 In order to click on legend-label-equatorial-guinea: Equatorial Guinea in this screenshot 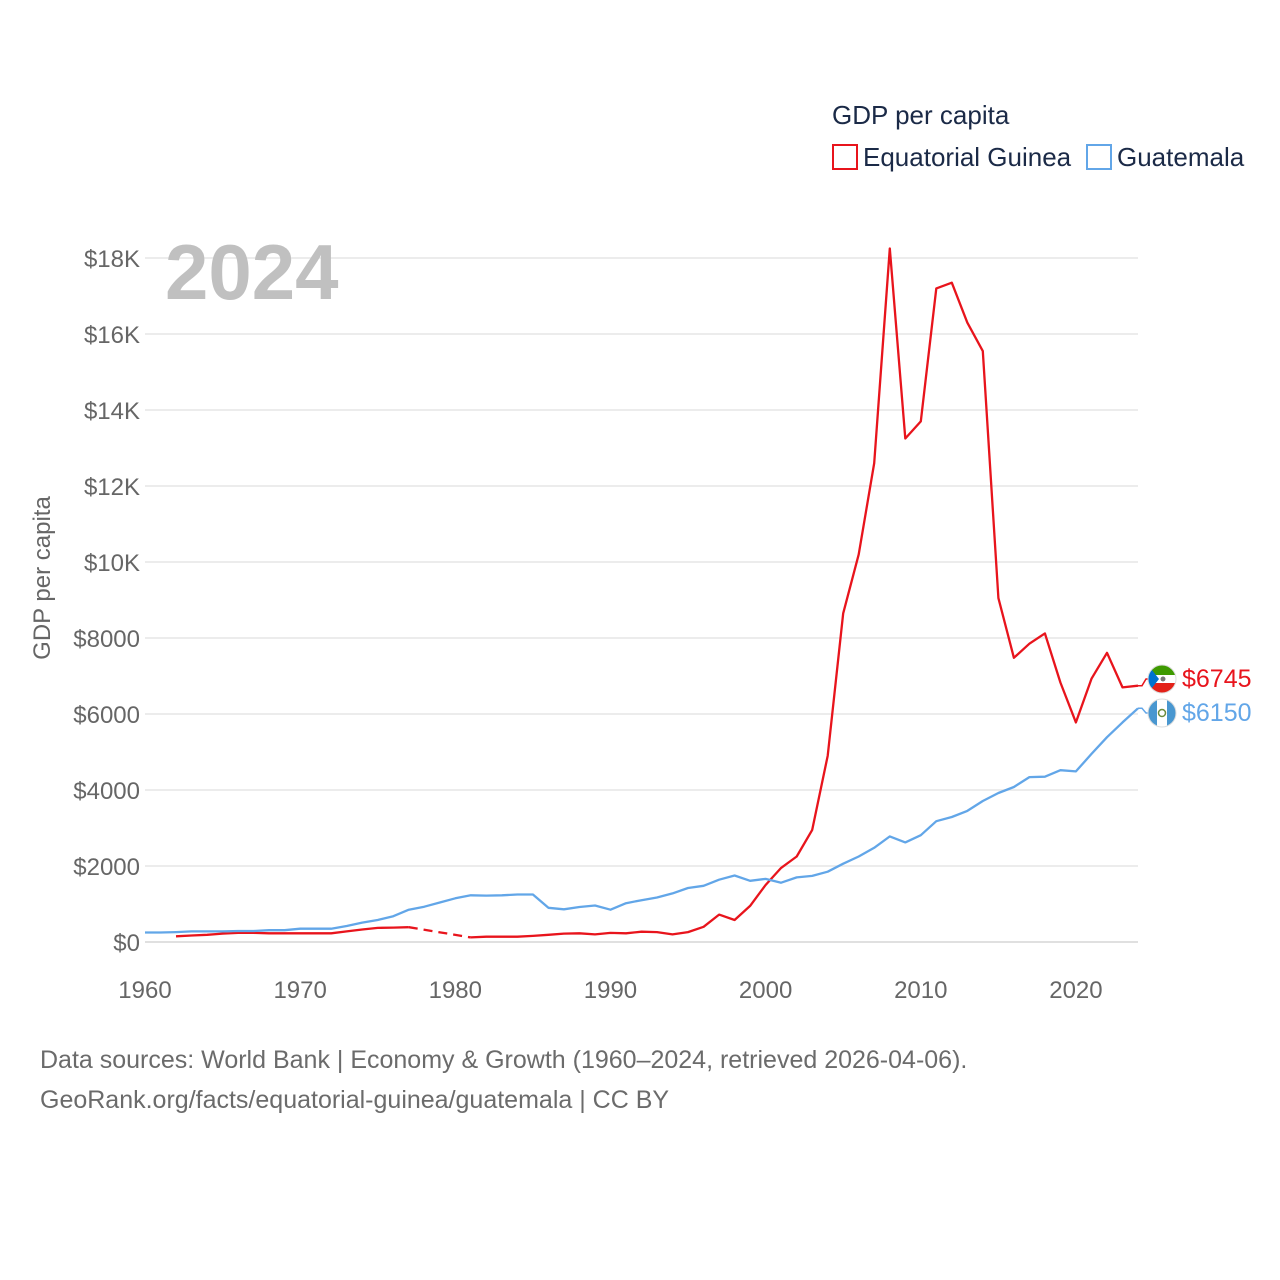, I will do `click(967, 157)`.